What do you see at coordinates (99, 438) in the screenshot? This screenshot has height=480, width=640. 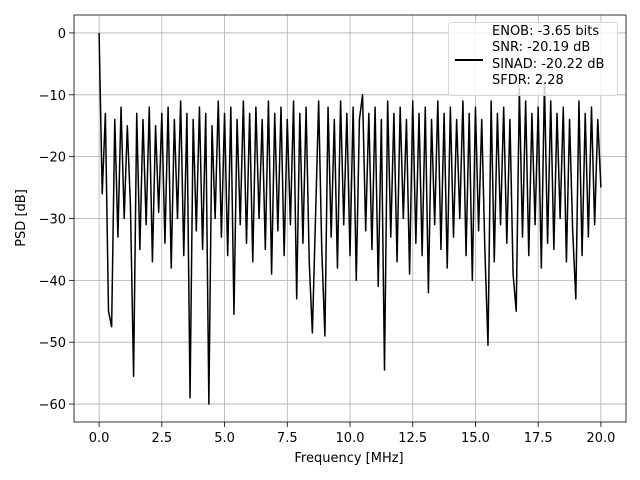 I see `x-tick-label: 0.0` at bounding box center [99, 438].